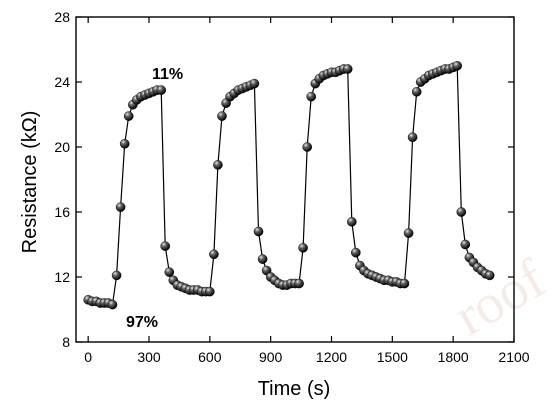 The width and height of the screenshot is (554, 413). Describe the element at coordinates (210, 357) in the screenshot. I see `x-tick-label: 600` at that location.